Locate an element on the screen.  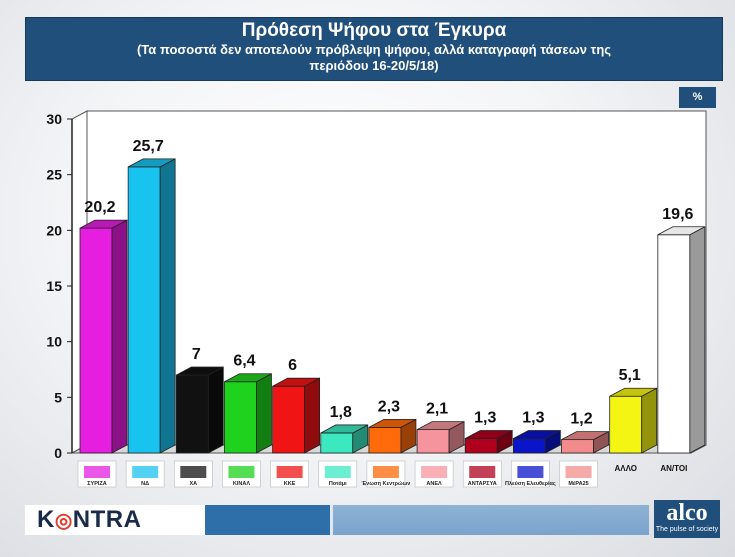
y-tick-label: 30 is located at coordinates (54, 119).